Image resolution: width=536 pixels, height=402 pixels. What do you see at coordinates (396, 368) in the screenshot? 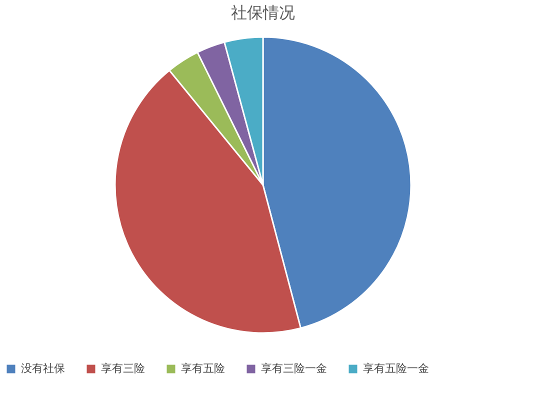
I see `legend-label: 享有五险一金` at bounding box center [396, 368].